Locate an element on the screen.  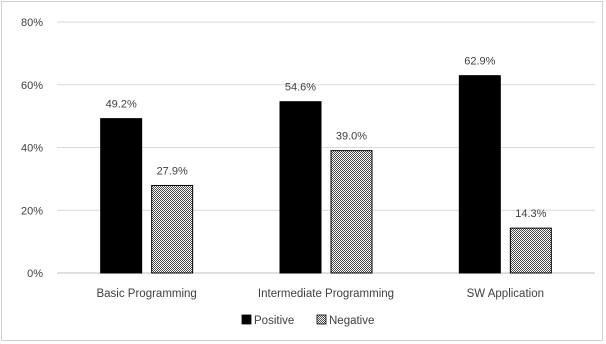
y-tick-label: 0% is located at coordinates (35, 274).